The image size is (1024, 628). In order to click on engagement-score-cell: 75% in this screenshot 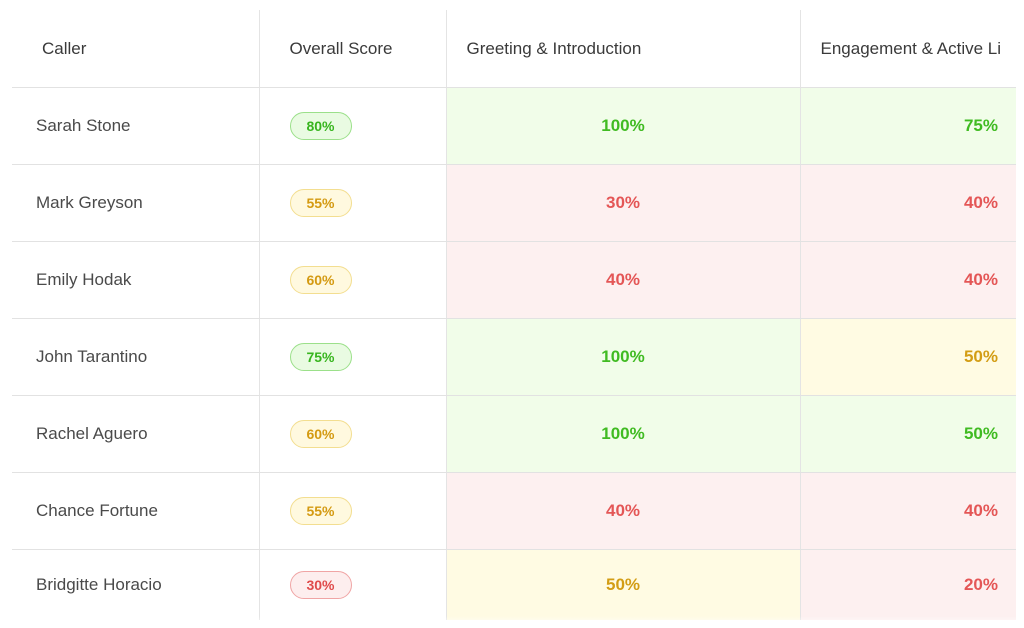, I will do `click(907, 126)`.